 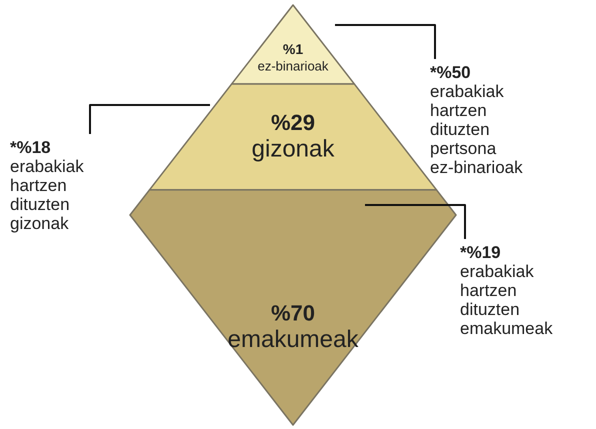 What do you see at coordinates (294, 340) in the screenshot?
I see `category-label: emakumeak` at bounding box center [294, 340].